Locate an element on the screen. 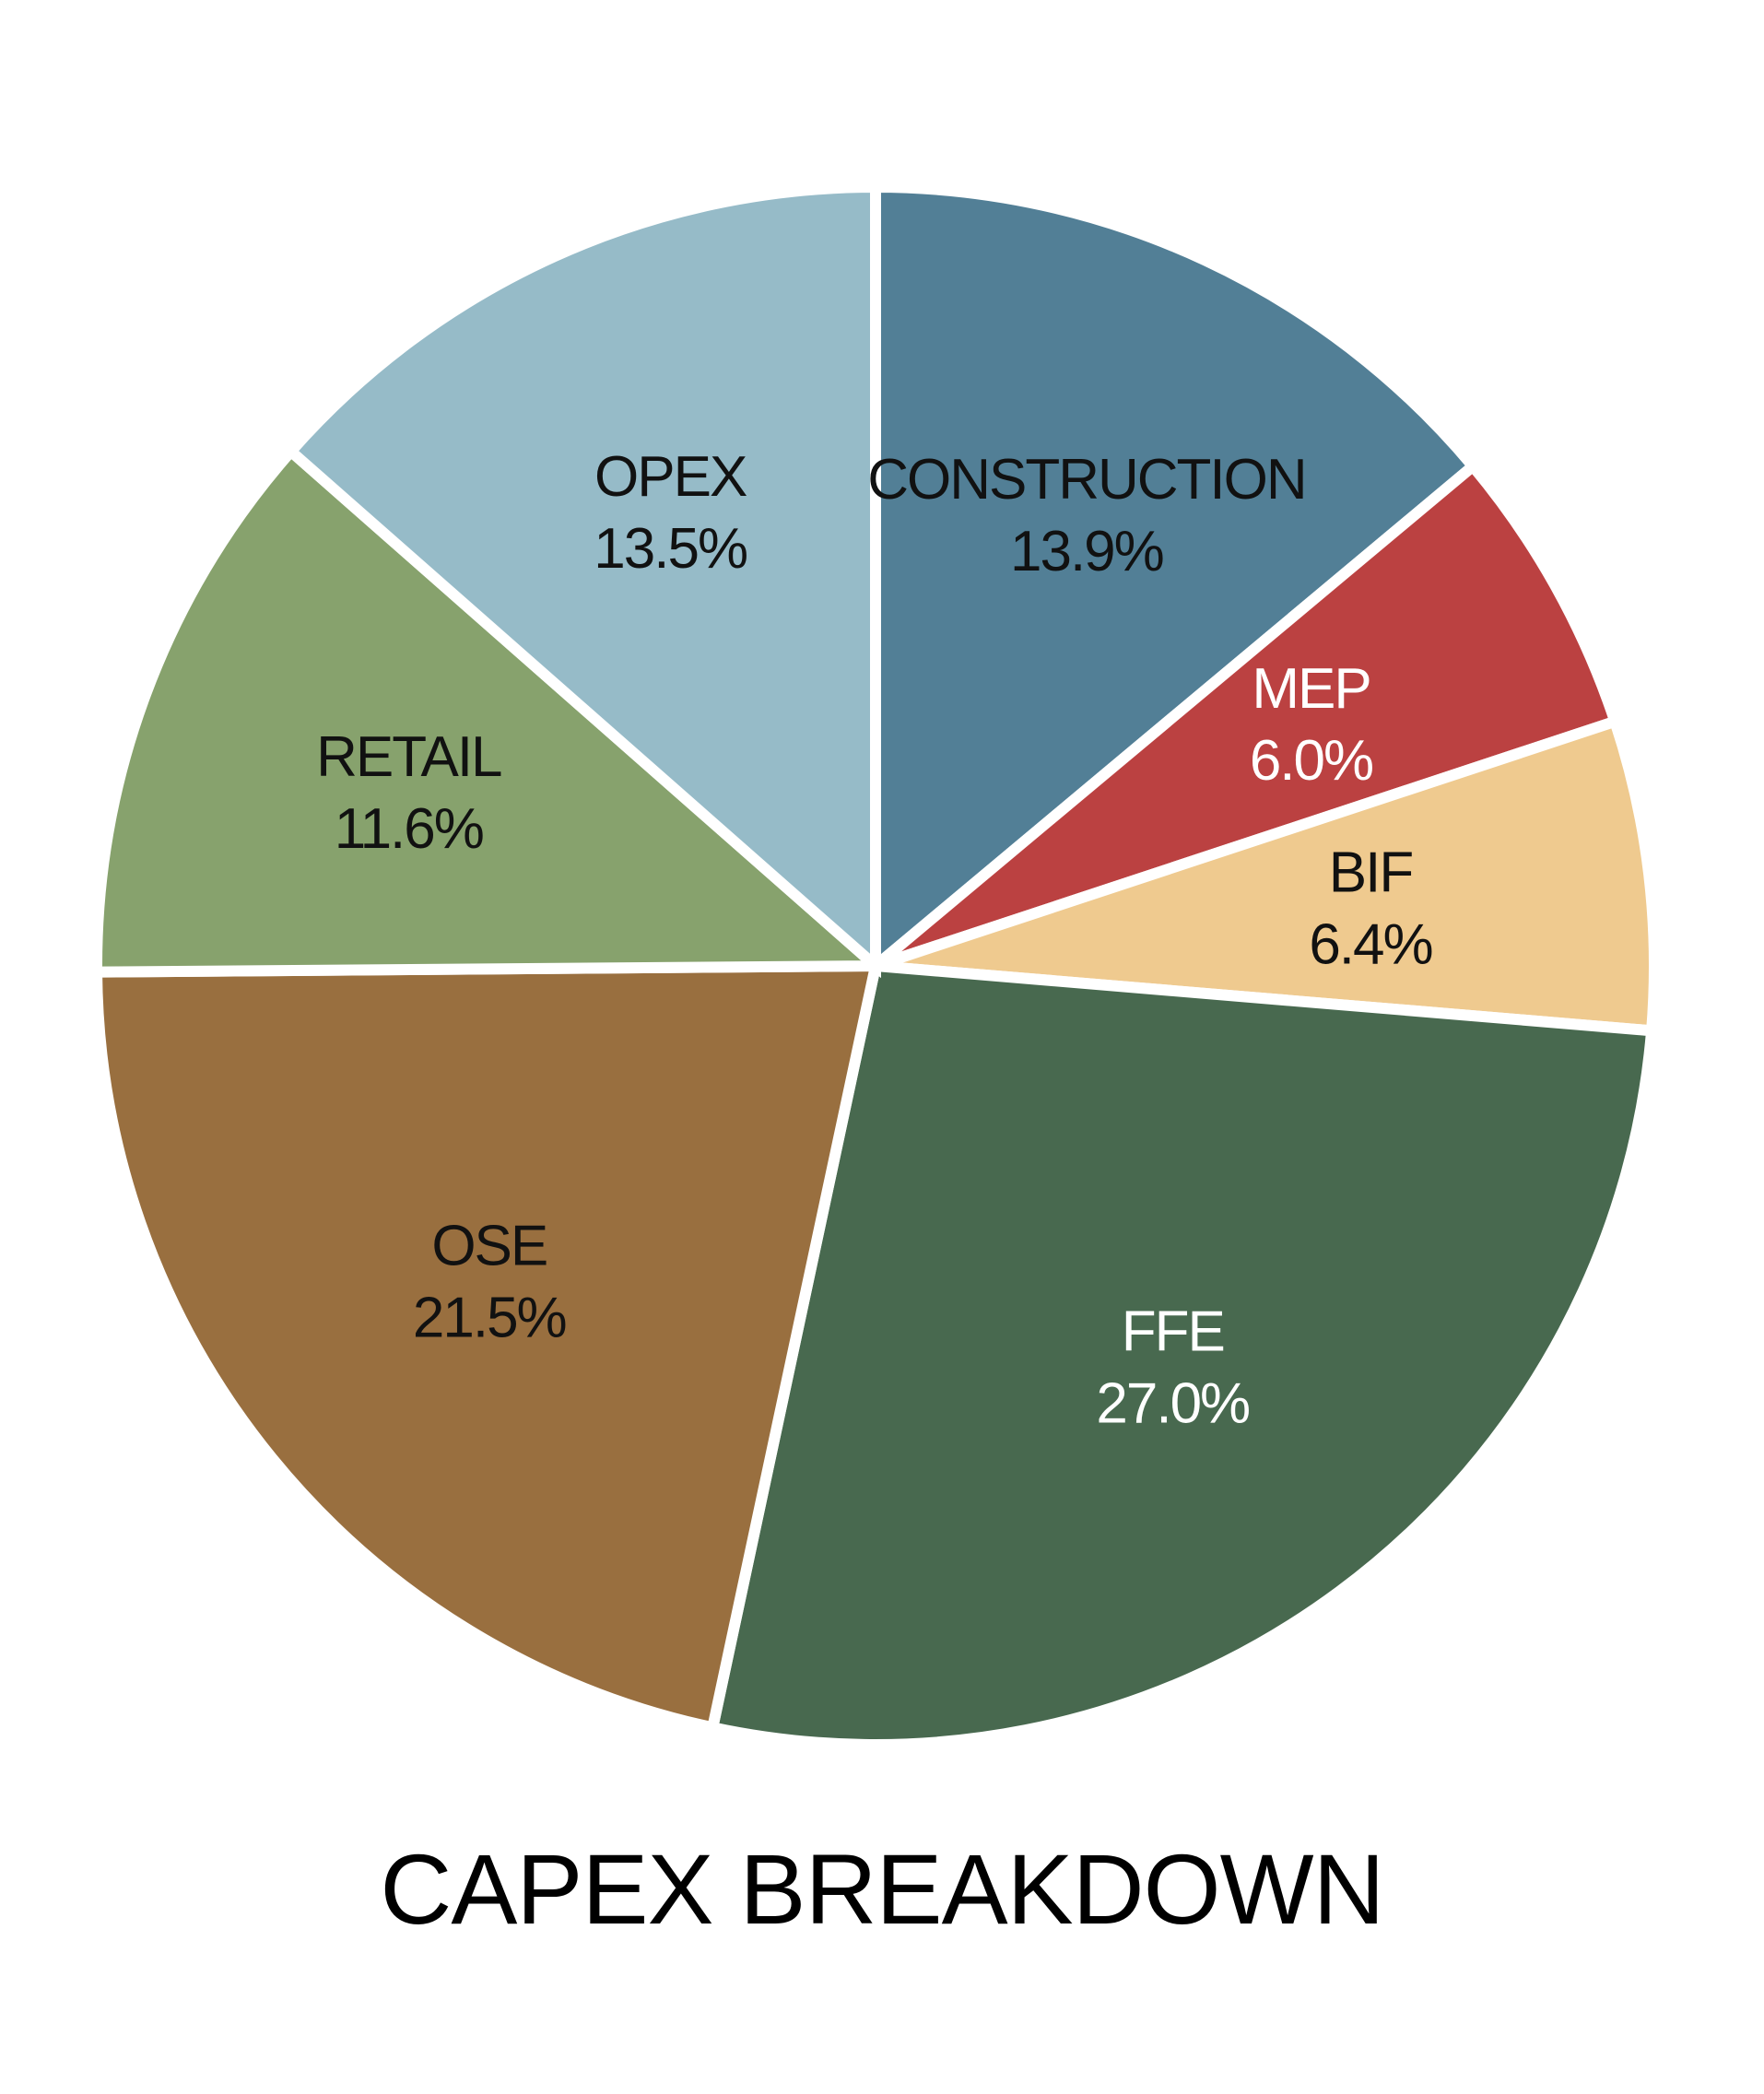 This screenshot has width=1764, height=2094. slice-value-bif: 6.4% is located at coordinates (1370, 944).